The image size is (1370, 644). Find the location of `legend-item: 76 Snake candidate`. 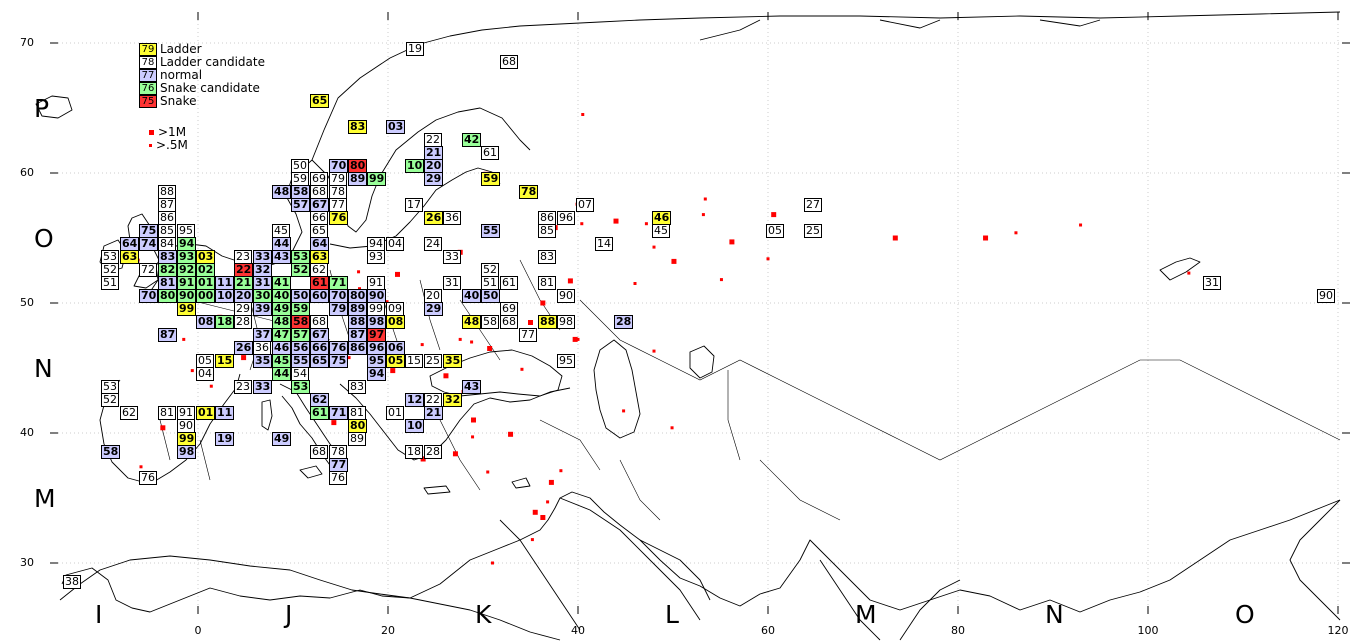

legend-item: 76 Snake candidate is located at coordinates (199, 88).